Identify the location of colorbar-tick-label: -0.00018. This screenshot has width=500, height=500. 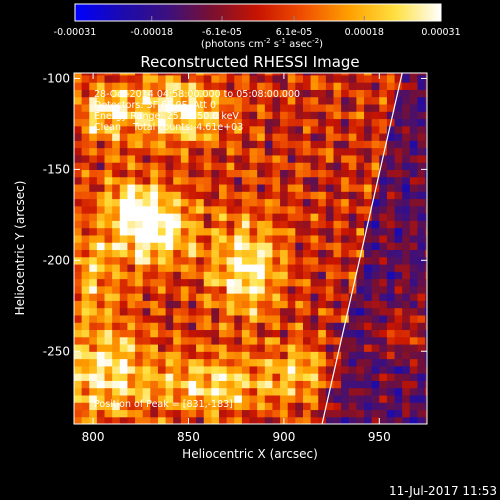
(151, 32).